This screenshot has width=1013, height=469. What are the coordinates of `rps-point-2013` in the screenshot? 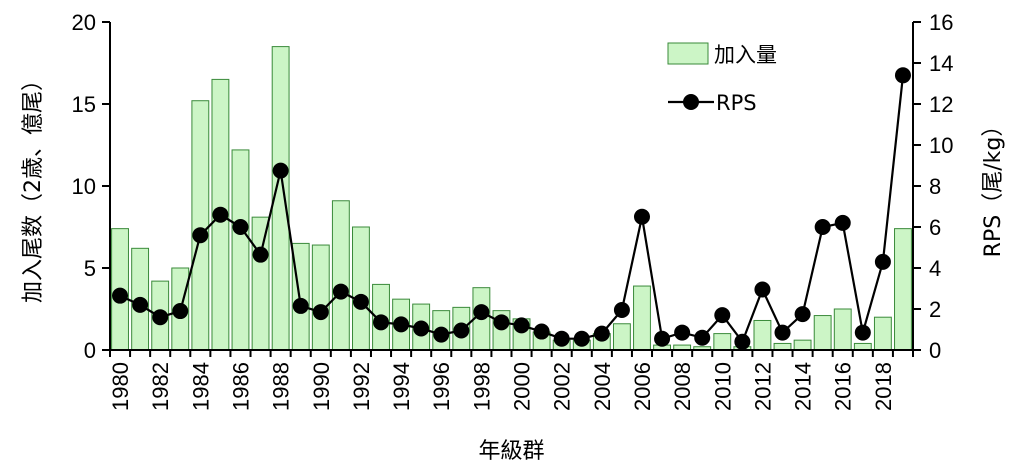 It's located at (782, 332).